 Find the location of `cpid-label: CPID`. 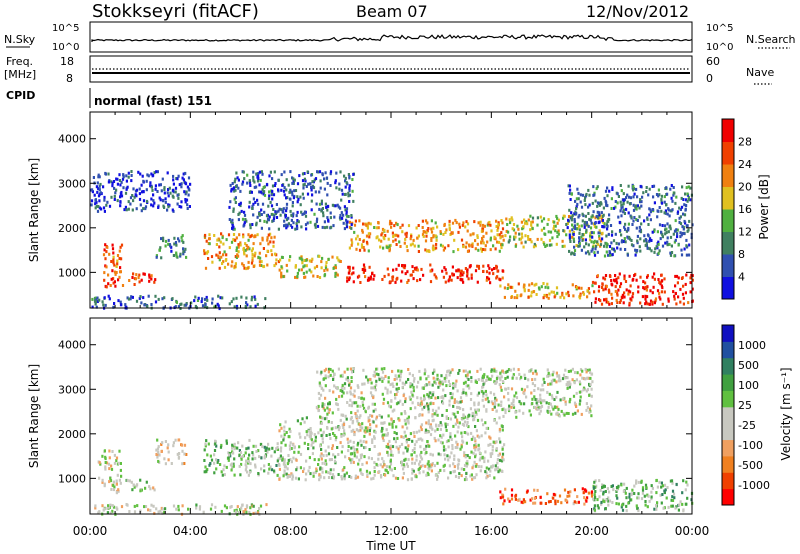

cpid-label: CPID is located at coordinates (20, 95).